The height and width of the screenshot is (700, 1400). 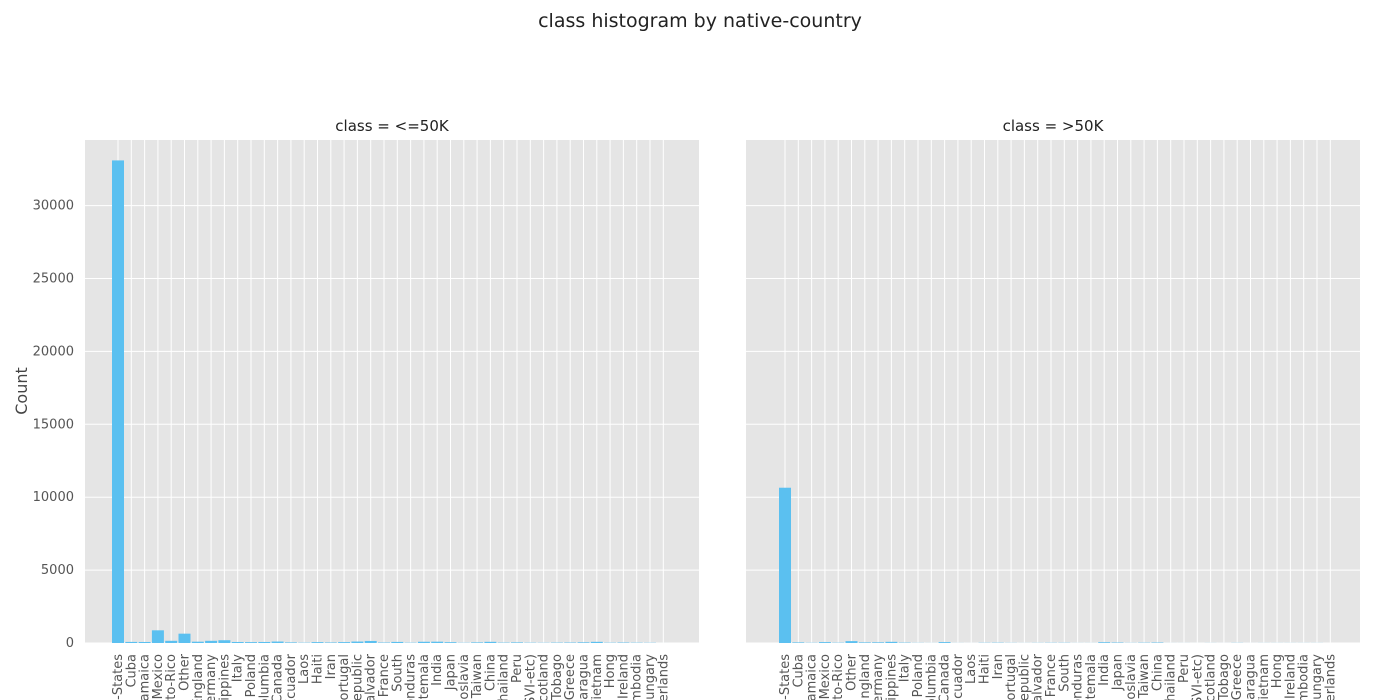 I want to click on y-tick-label: 0, so click(x=70, y=643).